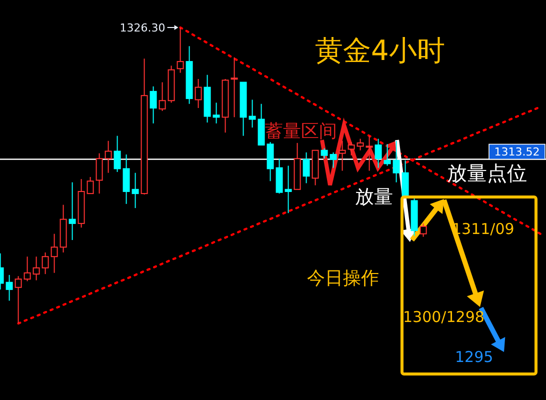  I want to click on annotation: 1326.30, so click(143, 28).